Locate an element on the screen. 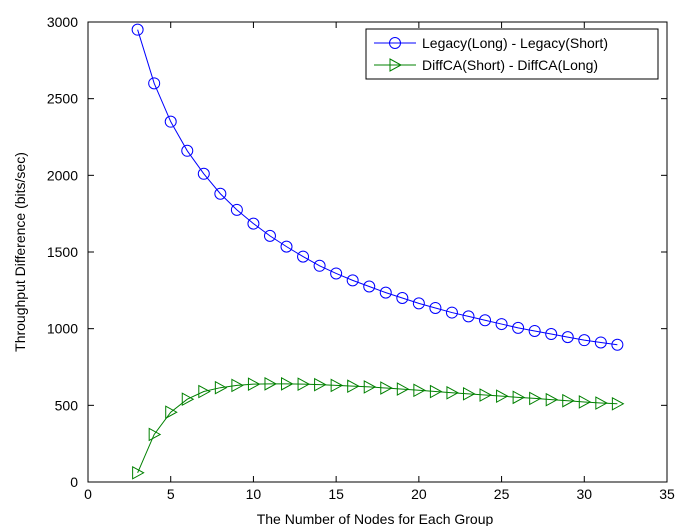  y-tick-label: 500 is located at coordinates (67, 405).